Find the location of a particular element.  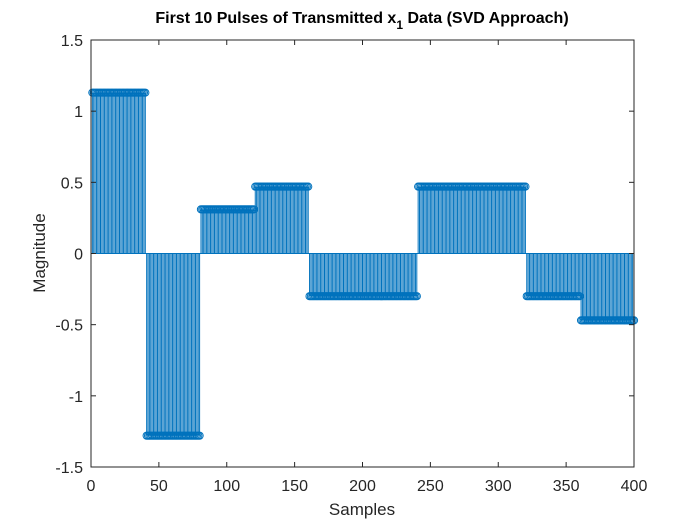

x-tick-label: 300 is located at coordinates (498, 486).